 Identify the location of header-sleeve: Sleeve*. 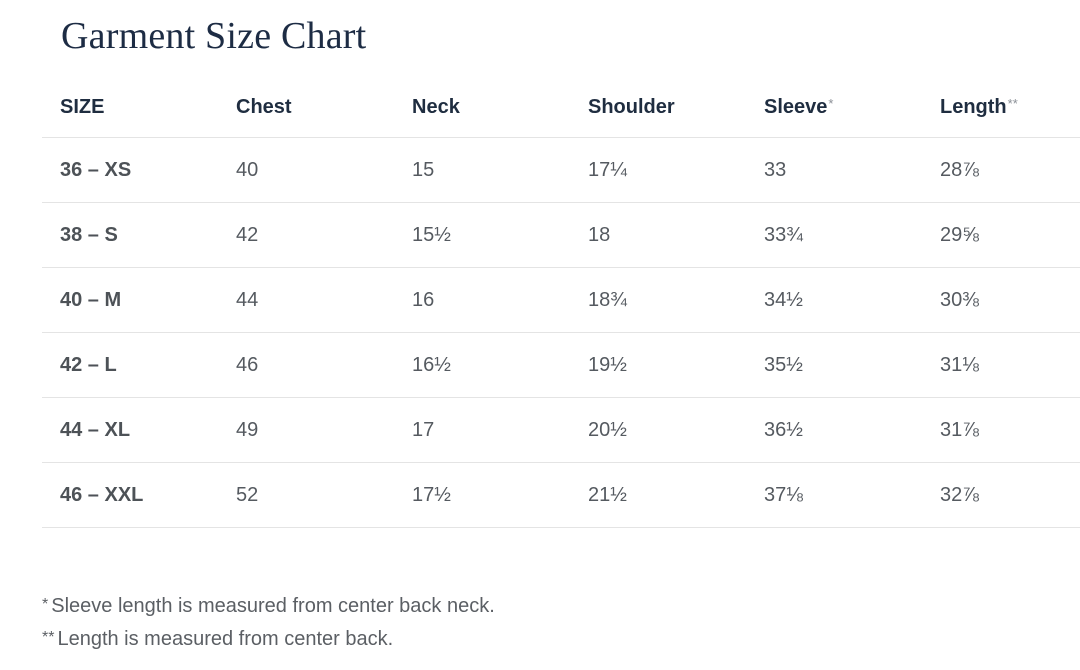
(834, 108).